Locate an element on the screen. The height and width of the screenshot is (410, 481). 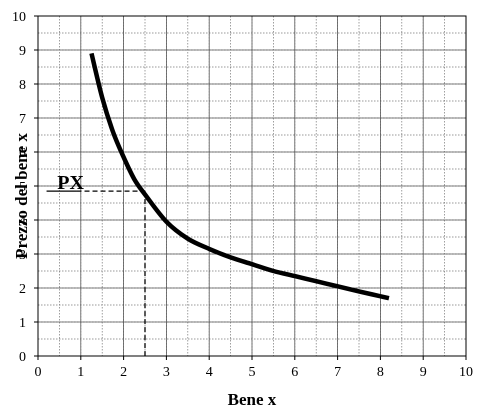
y-tick-labels: 0 1 2 3 4 5 6 7 8 9 10 is located at coordinates (19, 187).